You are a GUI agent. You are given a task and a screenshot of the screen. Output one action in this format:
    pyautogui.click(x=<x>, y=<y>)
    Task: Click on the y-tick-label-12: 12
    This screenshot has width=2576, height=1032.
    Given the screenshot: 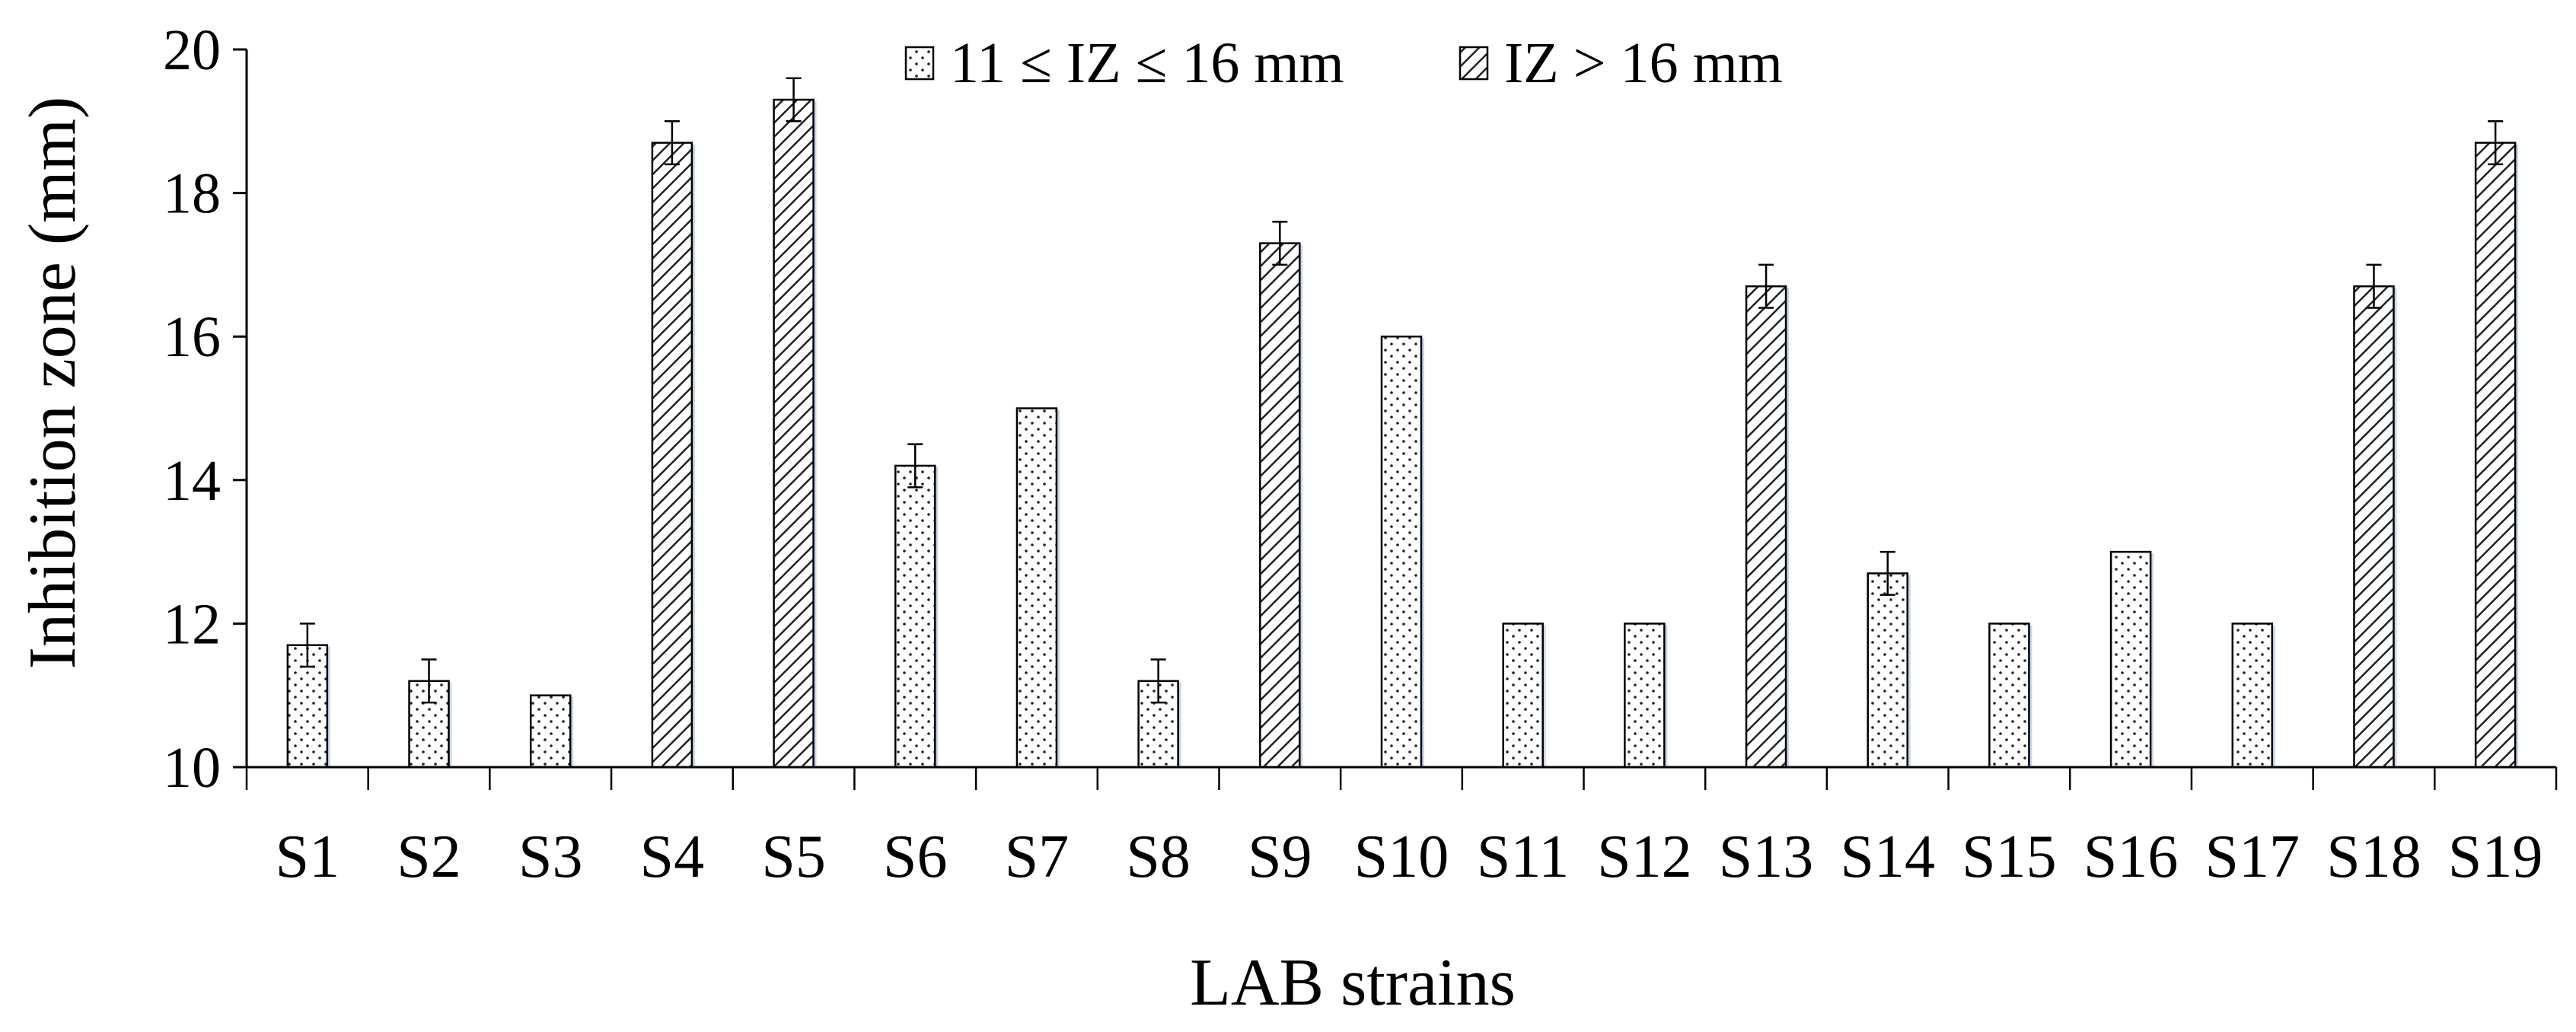 What is the action you would take?
    pyautogui.click(x=192, y=624)
    